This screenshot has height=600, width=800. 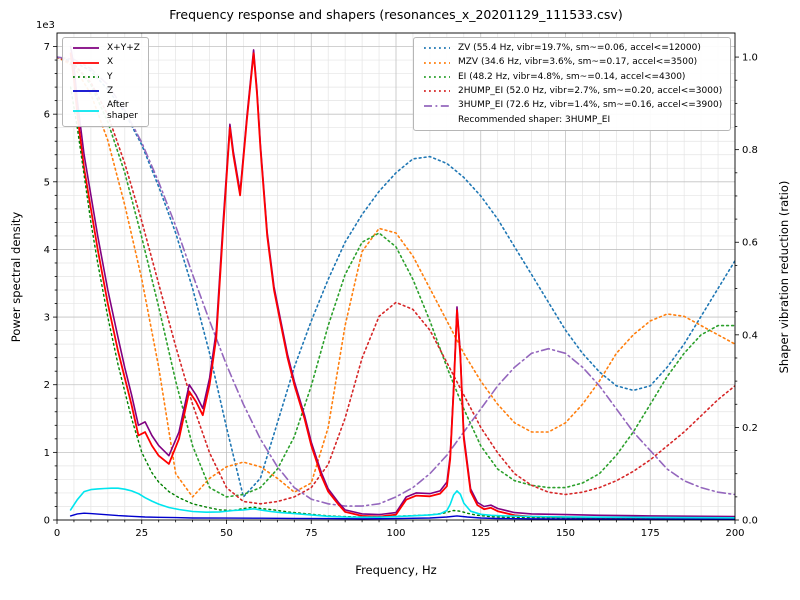 What do you see at coordinates (402, 503) in the screenshot?
I see `series-After-shaper` at bounding box center [402, 503].